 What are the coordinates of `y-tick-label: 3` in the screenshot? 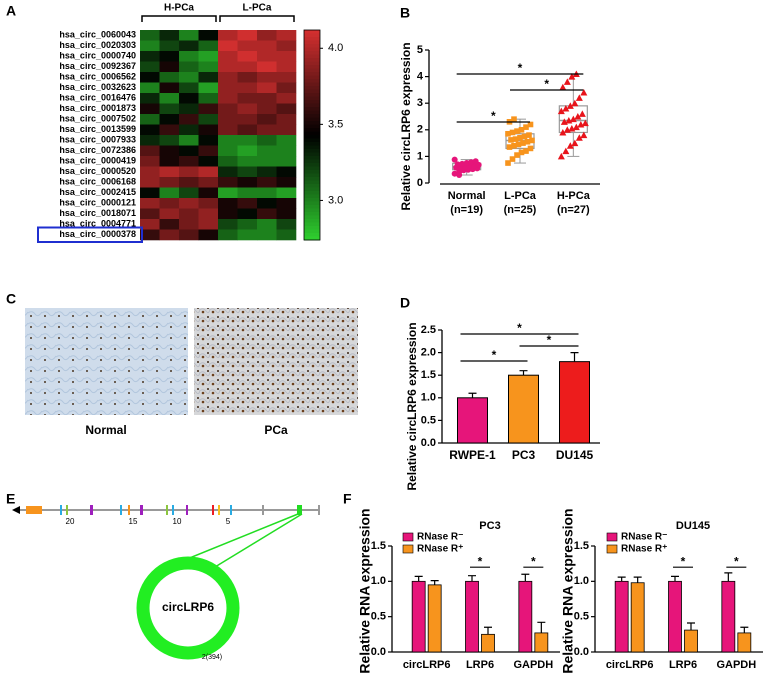 It's located at (420, 103).